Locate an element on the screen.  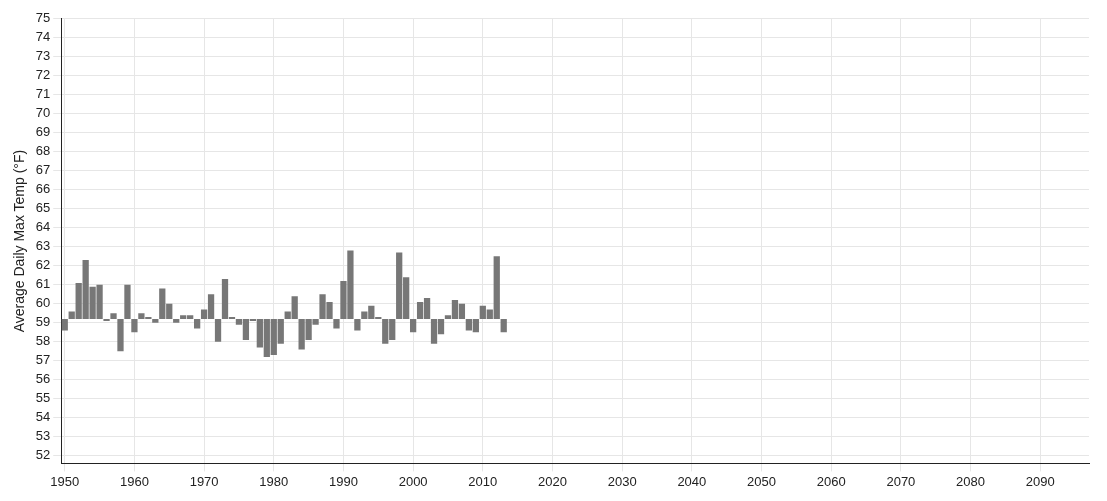
x-tick-label: 1960 is located at coordinates (134, 481).